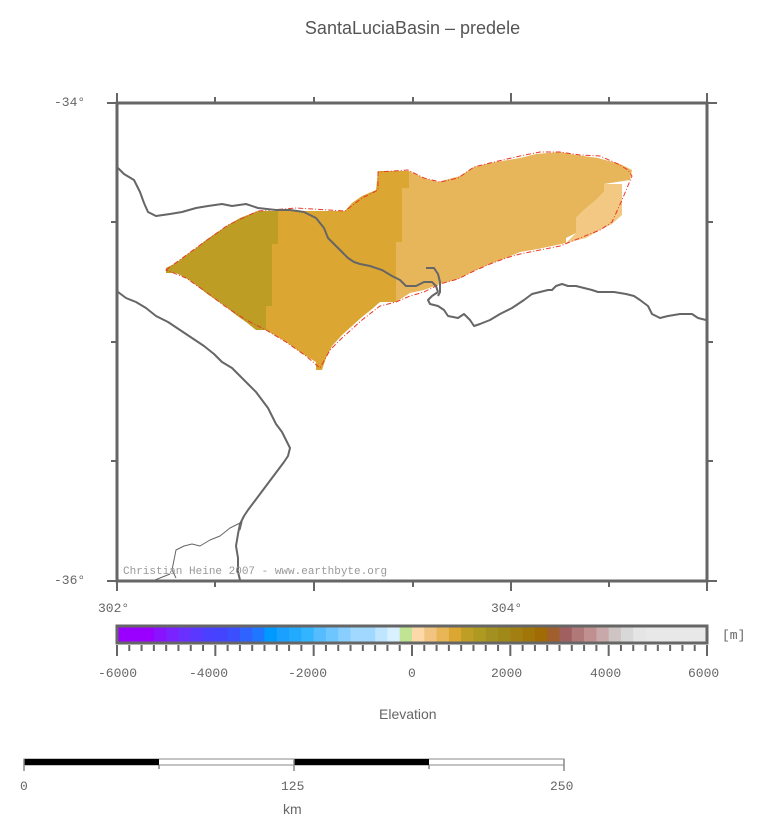  Describe the element at coordinates (562, 786) in the screenshot. I see `scalebar-label-end: 250` at that location.